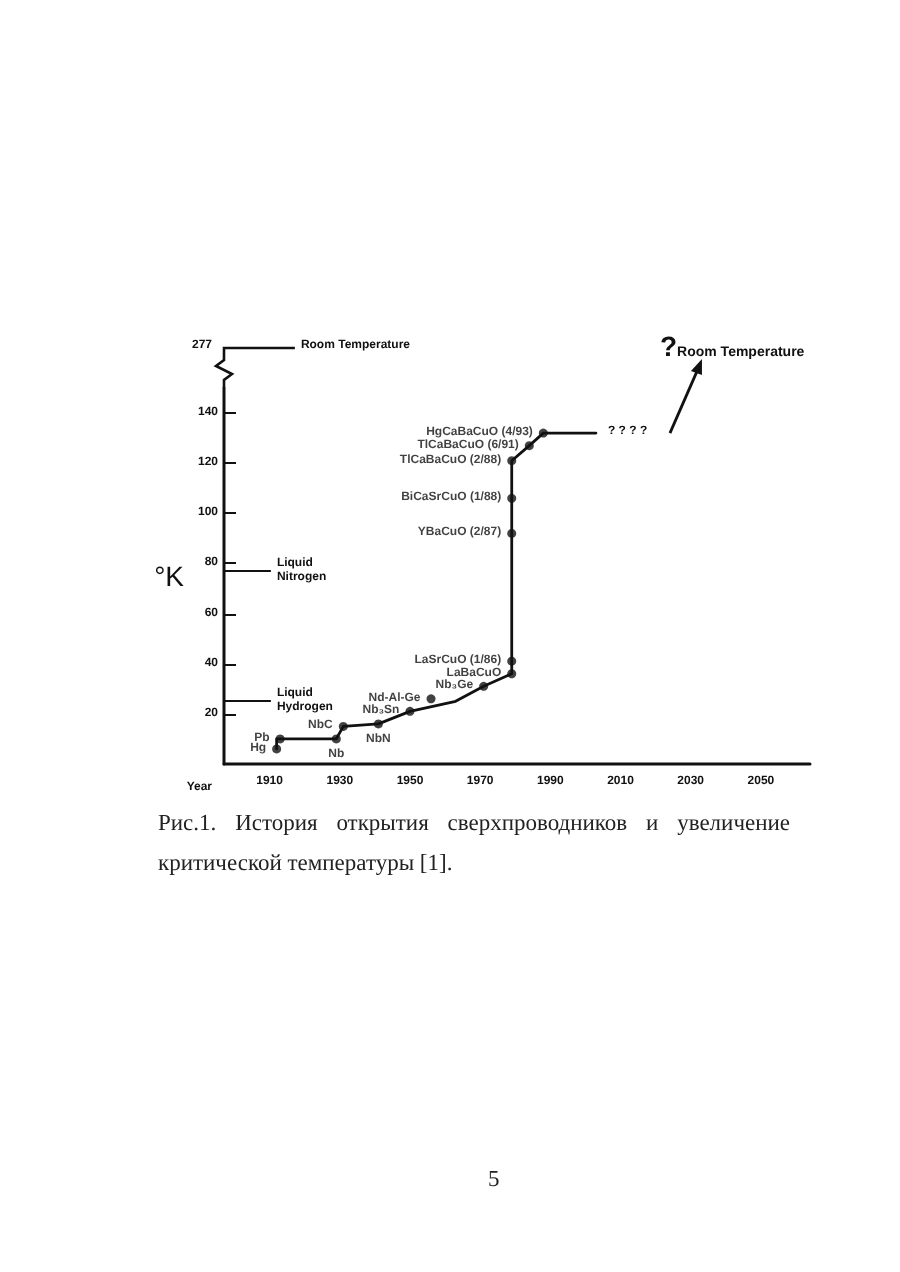 The image size is (900, 1272). I want to click on text: 5, so click(494, 1181).